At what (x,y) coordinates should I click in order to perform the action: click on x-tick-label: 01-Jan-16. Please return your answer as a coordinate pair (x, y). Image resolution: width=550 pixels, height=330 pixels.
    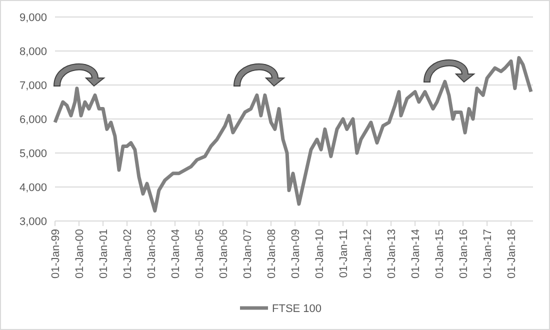
    Looking at the image, I should click on (464, 254).